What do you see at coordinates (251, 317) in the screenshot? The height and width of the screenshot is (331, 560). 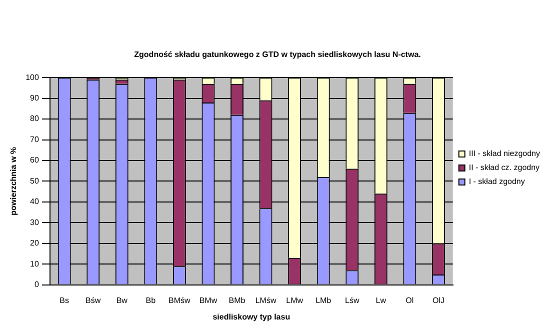 I see `x-axis-title: siedliskowy typ lasu` at bounding box center [251, 317].